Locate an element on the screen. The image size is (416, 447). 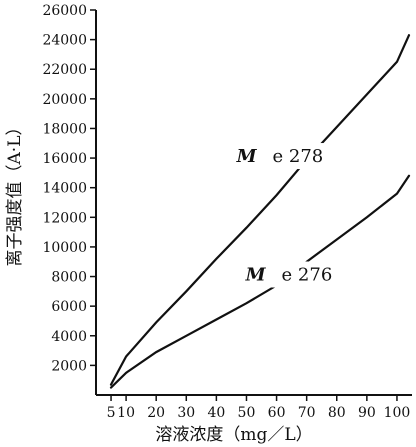
x-tick-label: 90 is located at coordinates (367, 413).